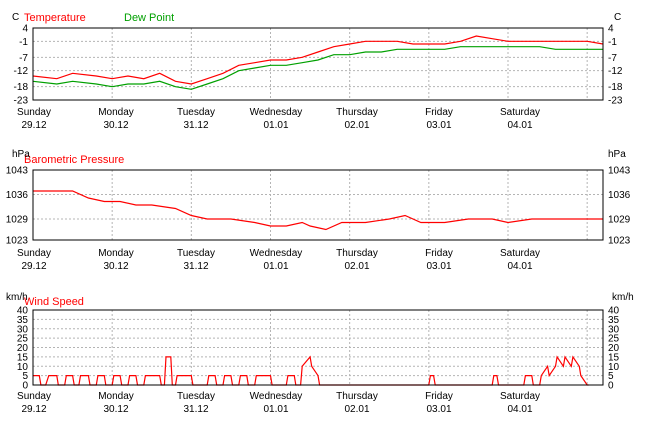  Describe the element at coordinates (54, 302) in the screenshot. I see `wind-legend: Wind Speed` at that location.